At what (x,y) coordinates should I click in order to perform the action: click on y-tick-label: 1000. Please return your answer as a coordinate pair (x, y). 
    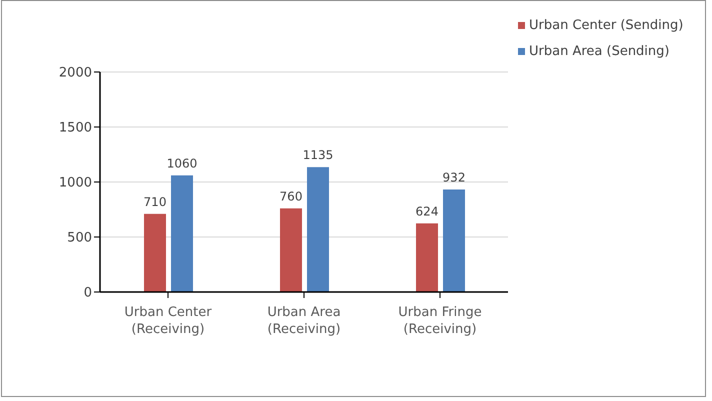
    Looking at the image, I should click on (75, 183).